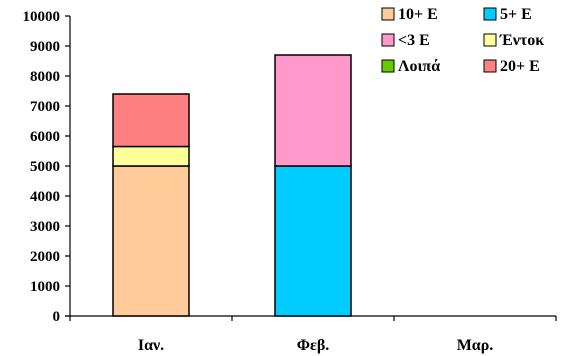 The width and height of the screenshot is (564, 356). I want to click on y-tick-label: 4000, so click(45, 197).